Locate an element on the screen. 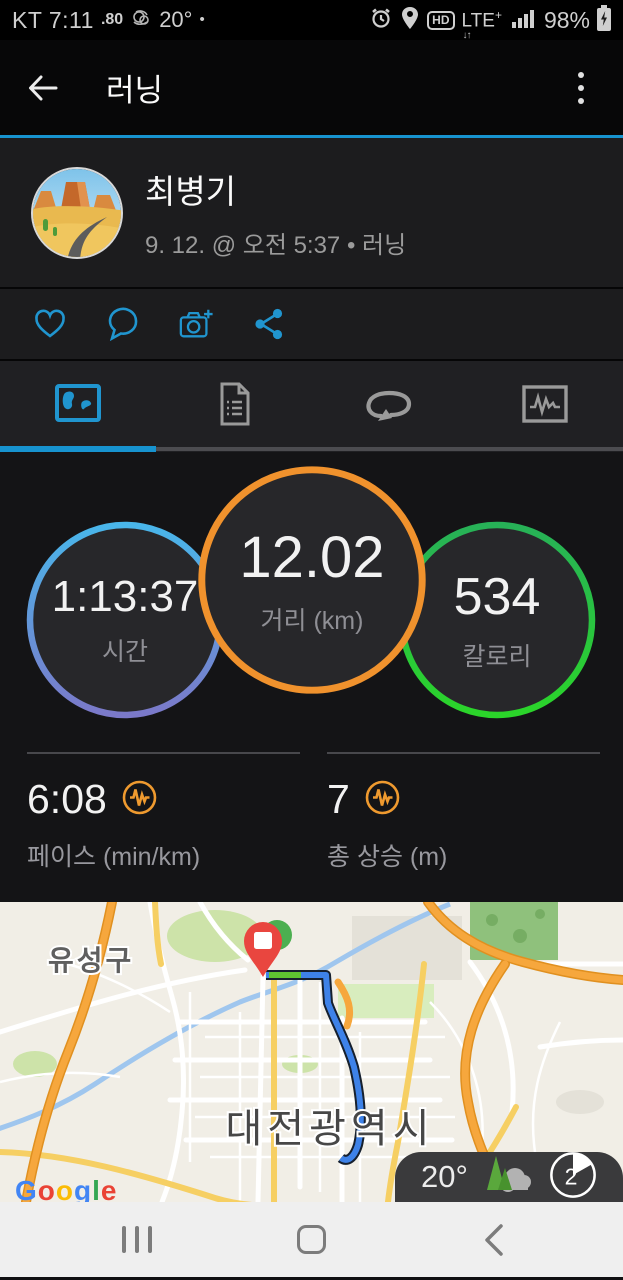 This screenshot has width=623, height=1280. time-circle: 1:13:37 시간 is located at coordinates (125, 620).